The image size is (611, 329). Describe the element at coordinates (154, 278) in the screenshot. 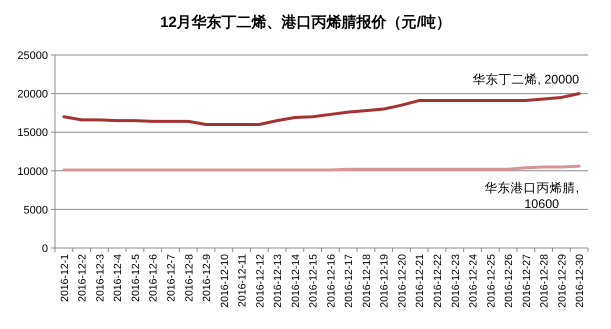

I see `x-tick-label: 2016-12-6` at that location.